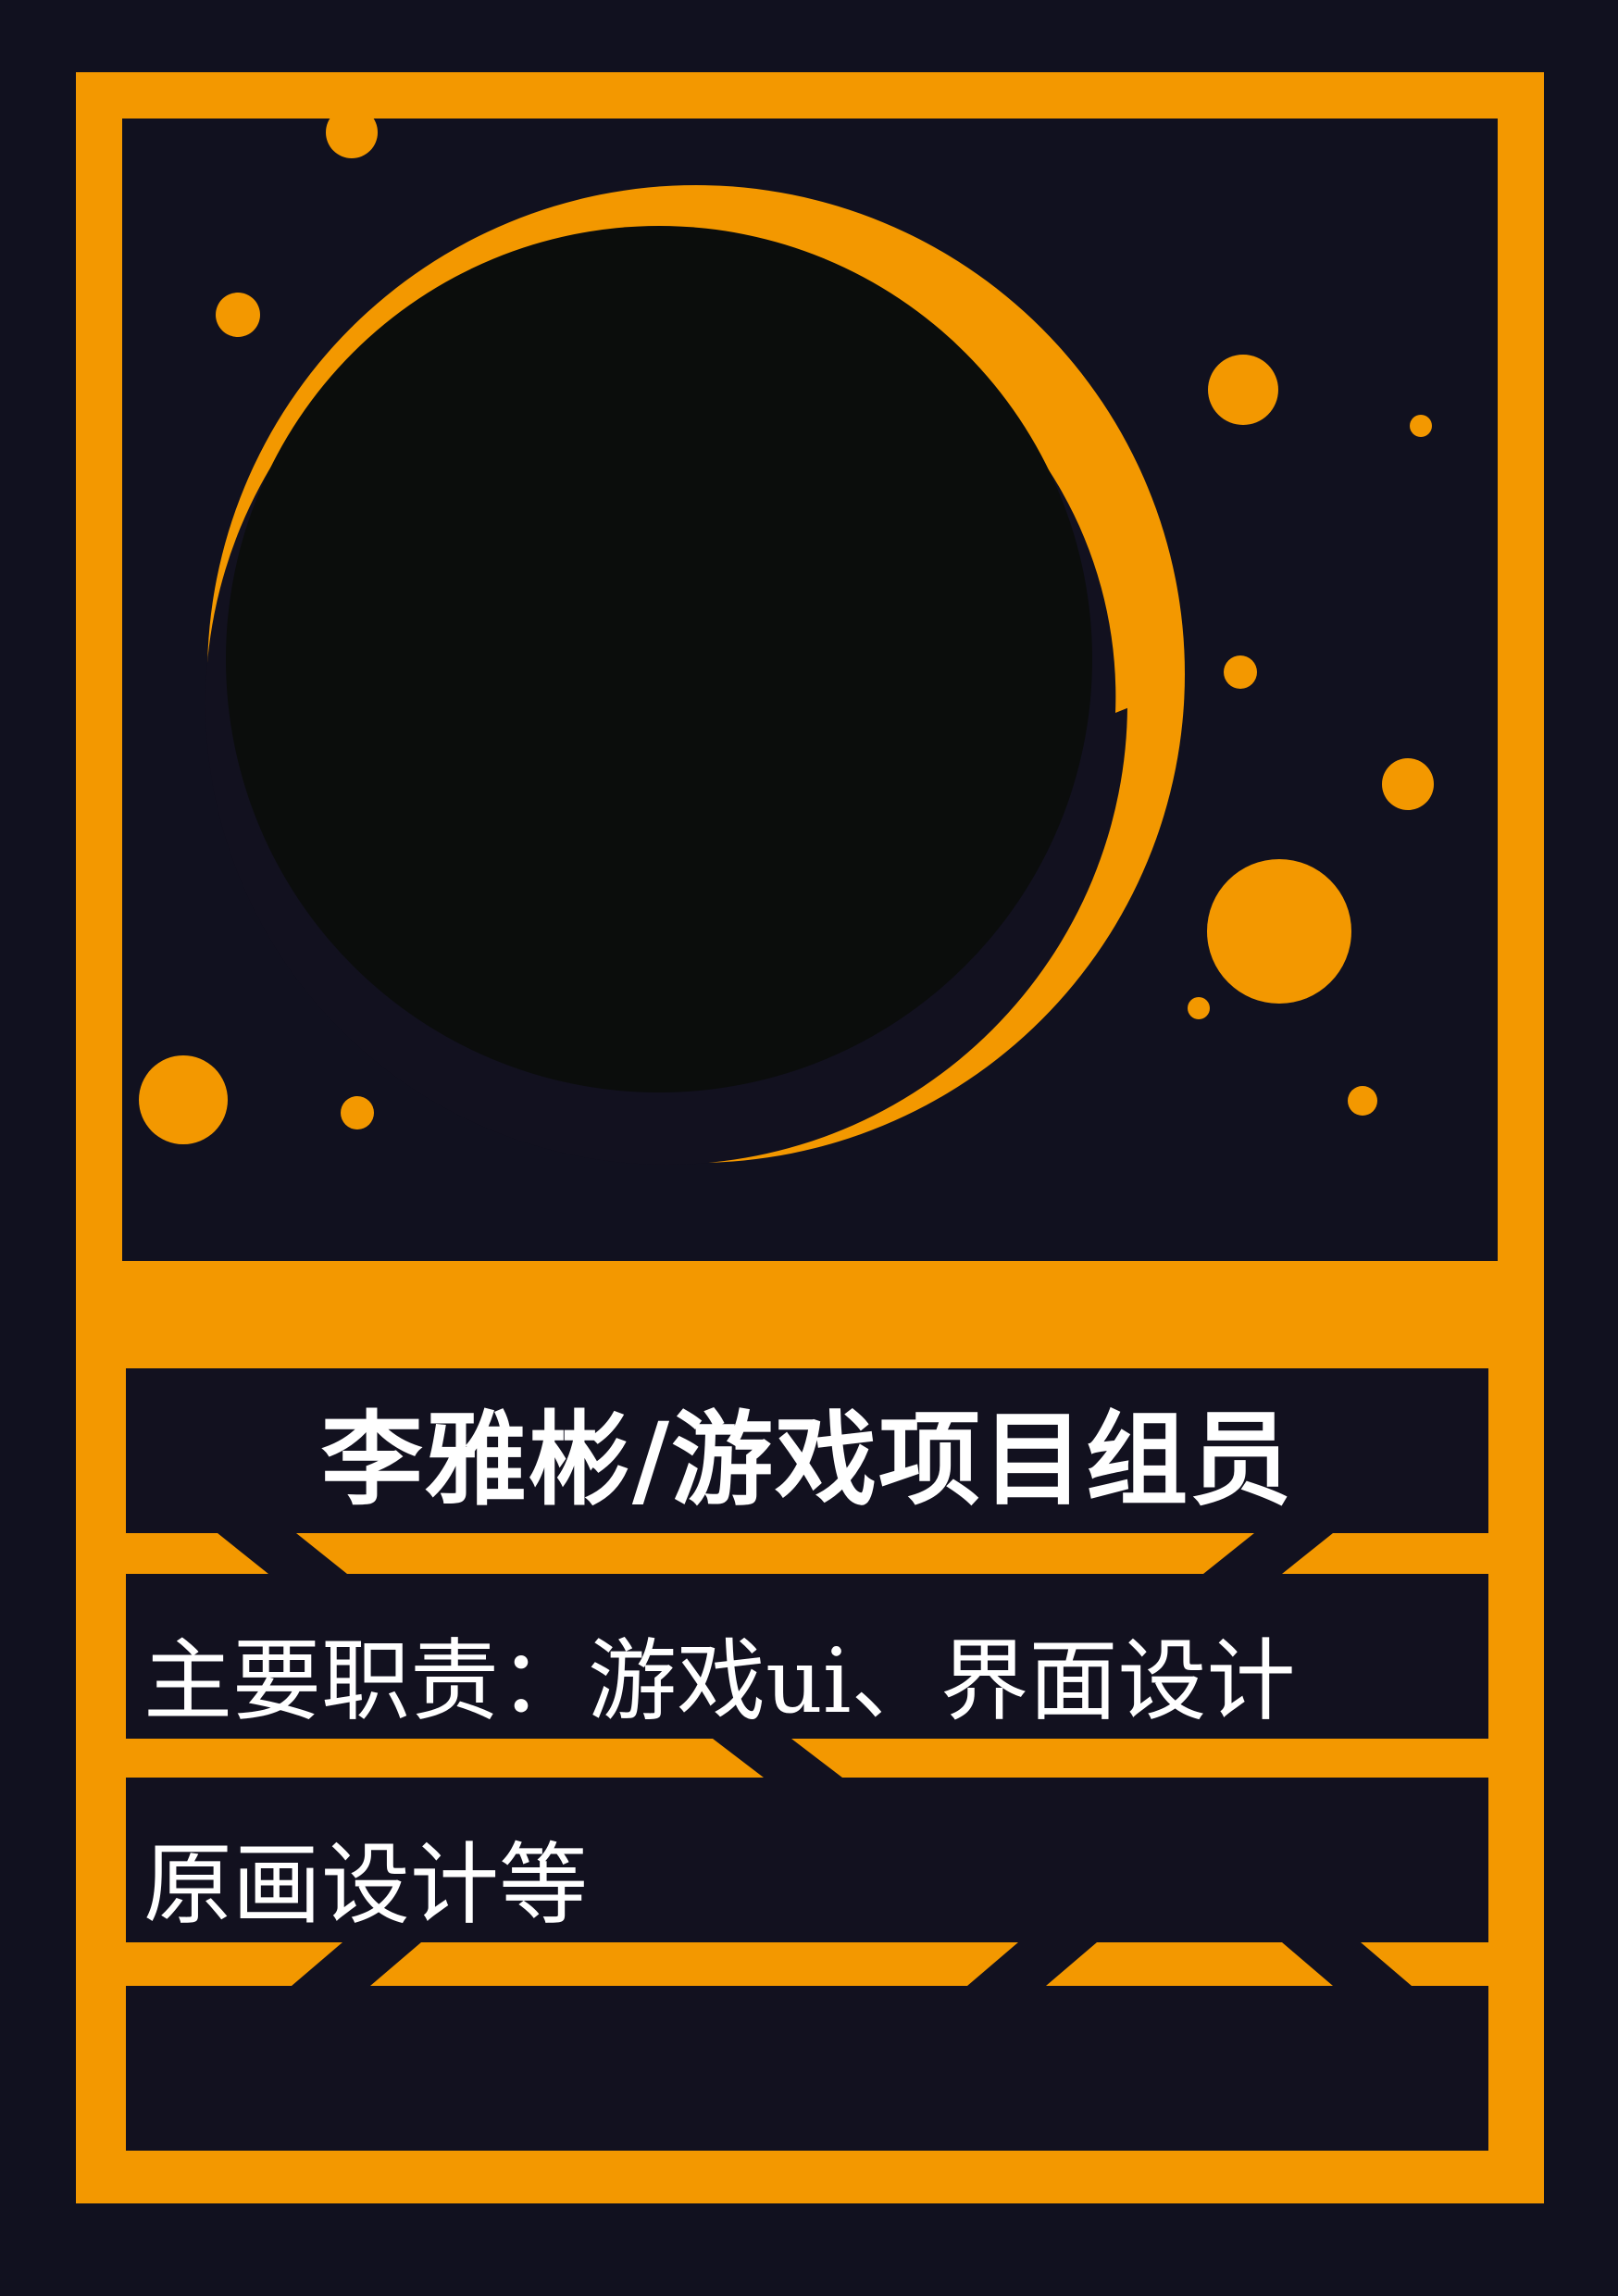  I want to click on title-panel, so click(807, 1450).